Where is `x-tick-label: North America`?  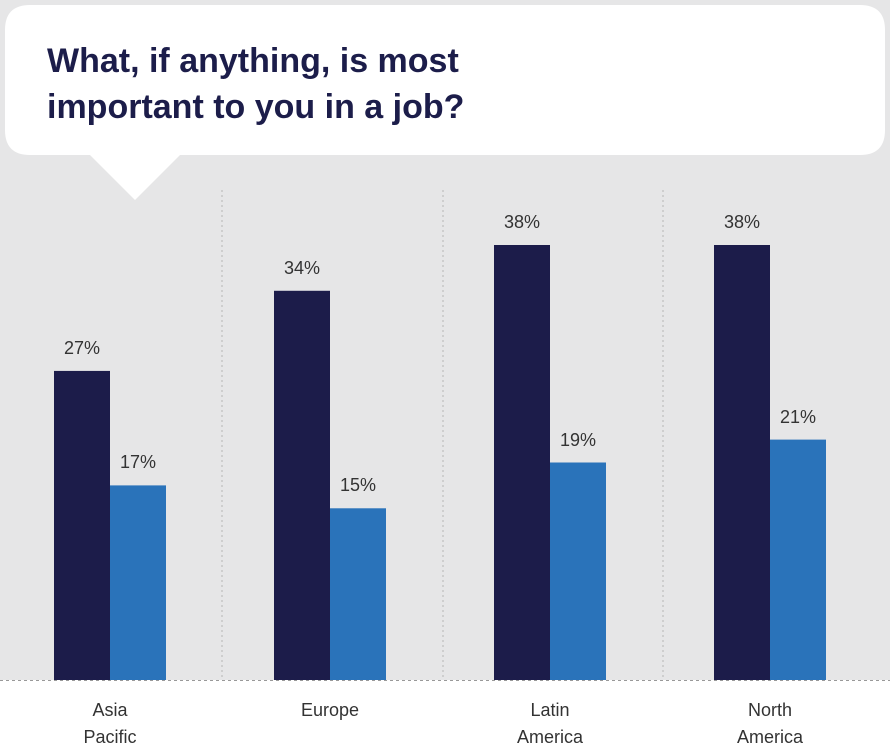 x-tick-label: North America is located at coordinates (769, 723).